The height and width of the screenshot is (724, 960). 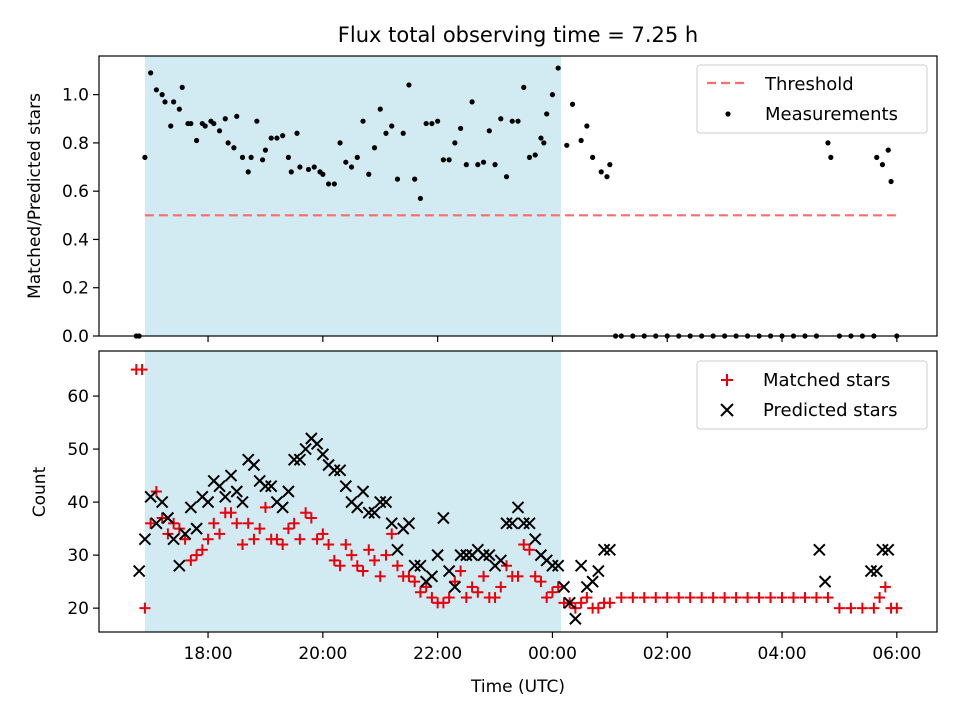 I want to click on legend-measurements-label: Measurements, so click(x=831, y=114).